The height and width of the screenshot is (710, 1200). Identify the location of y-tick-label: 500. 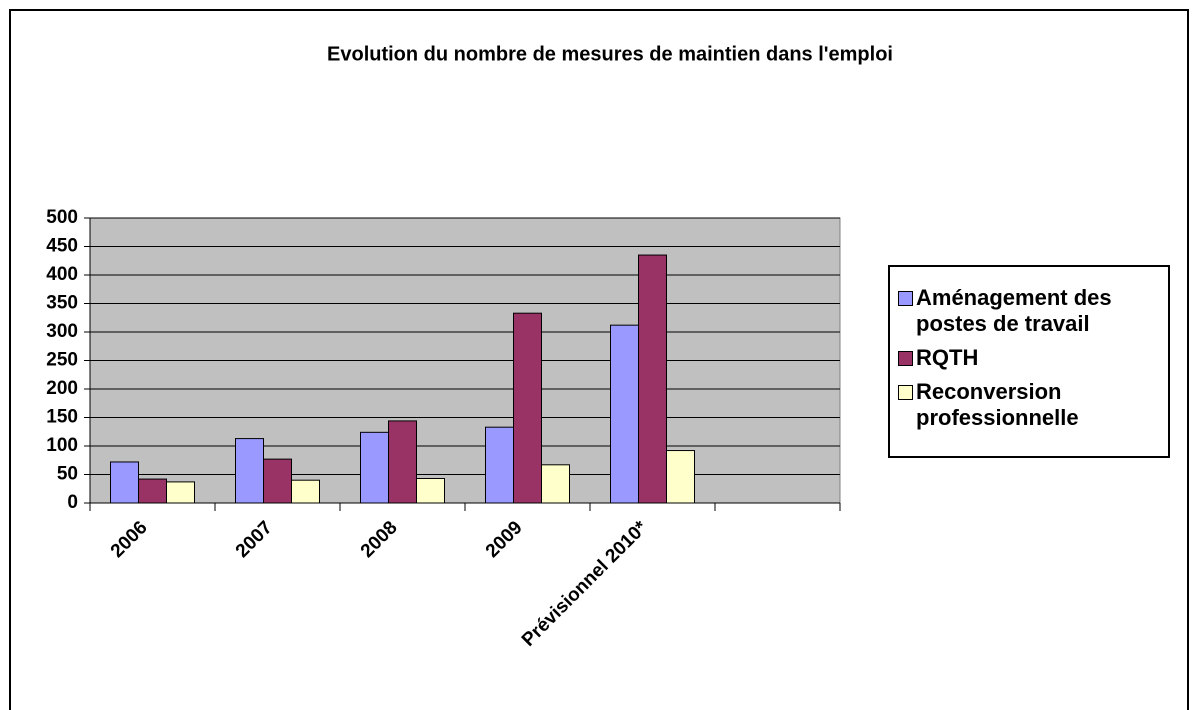
(62, 217).